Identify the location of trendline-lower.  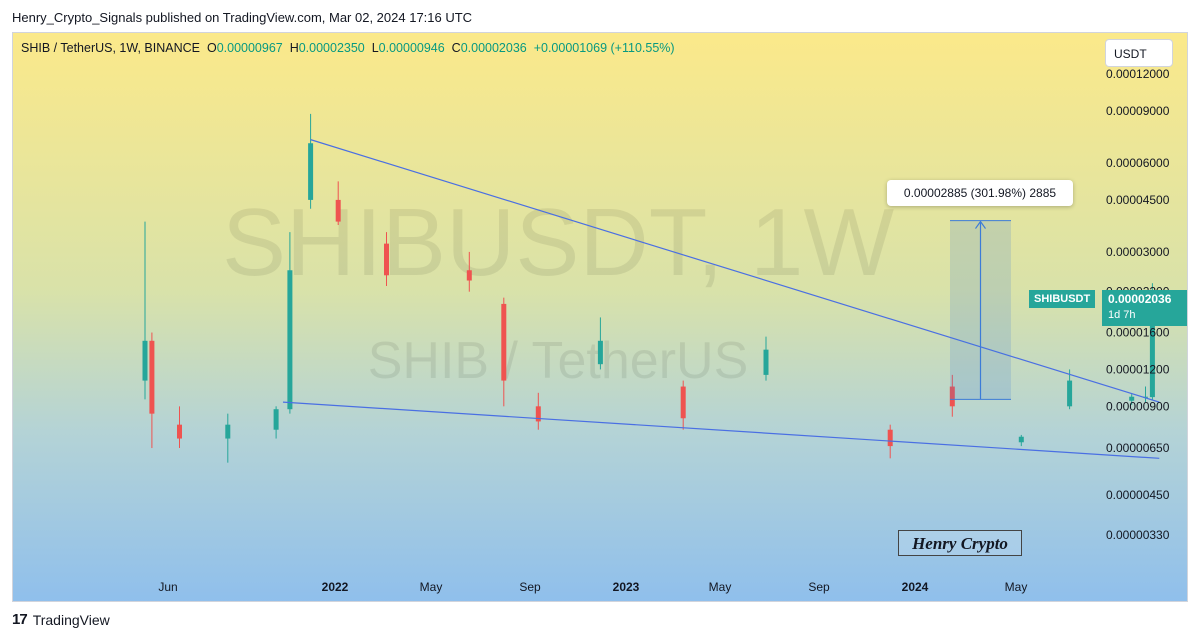
(721, 430).